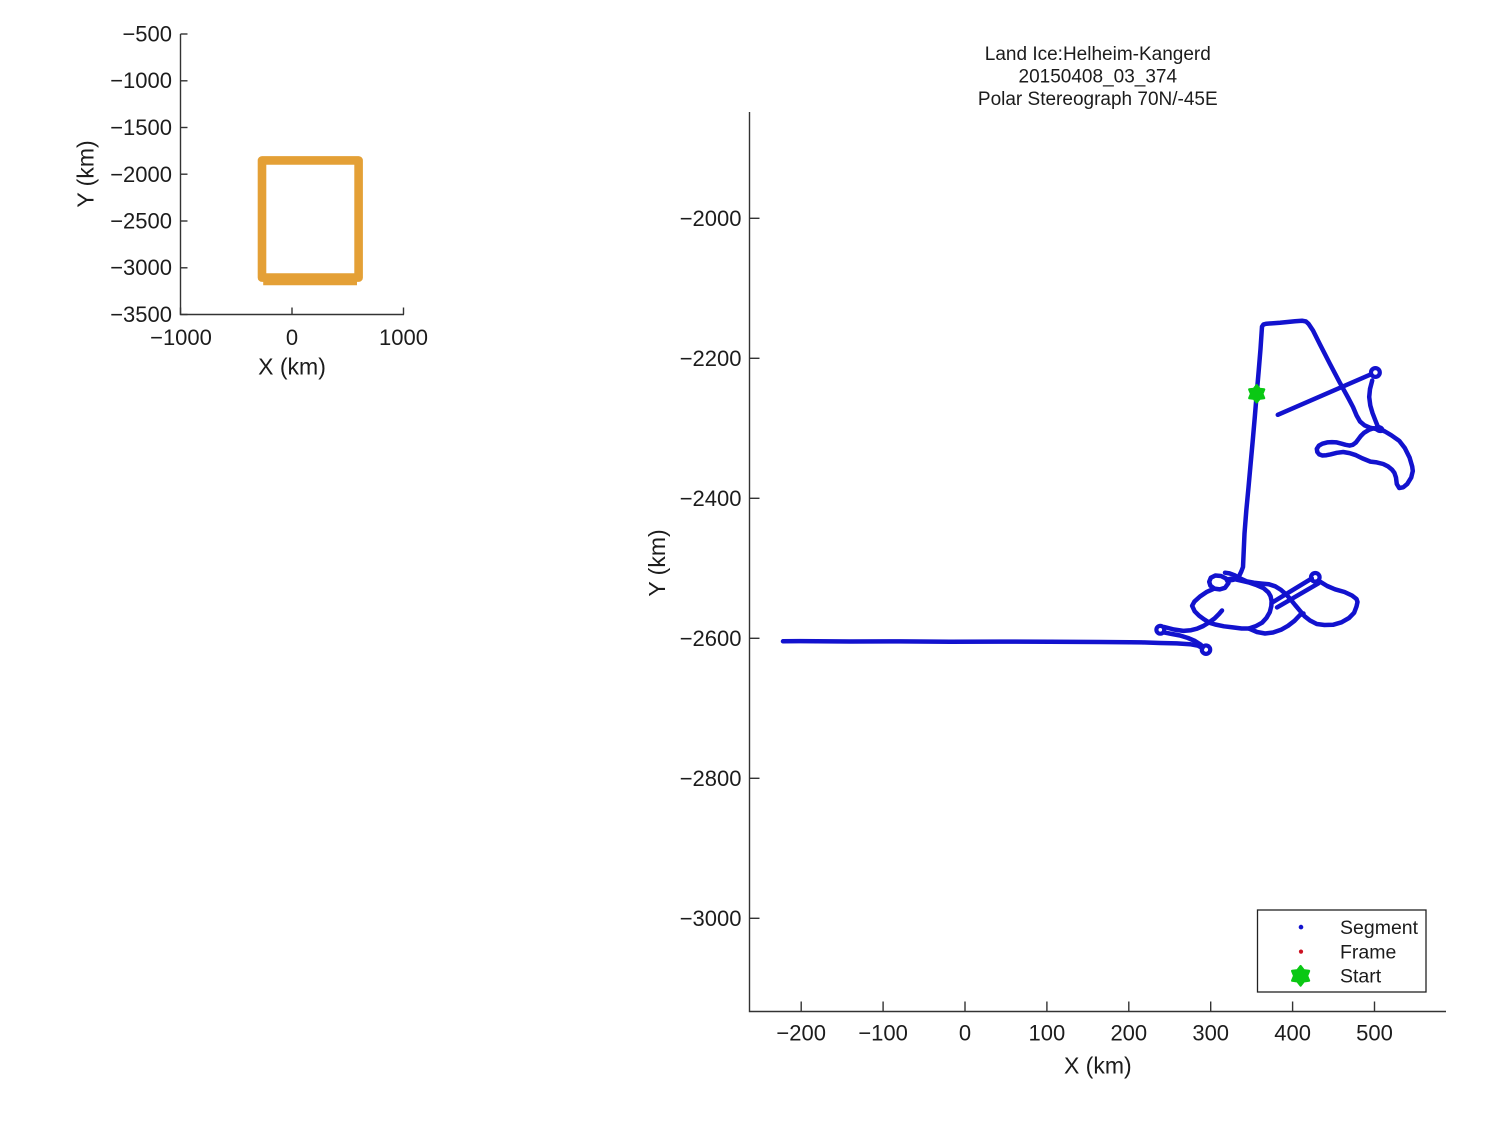  Describe the element at coordinates (883, 1032) in the screenshot. I see `svg-text: −100` at that location.